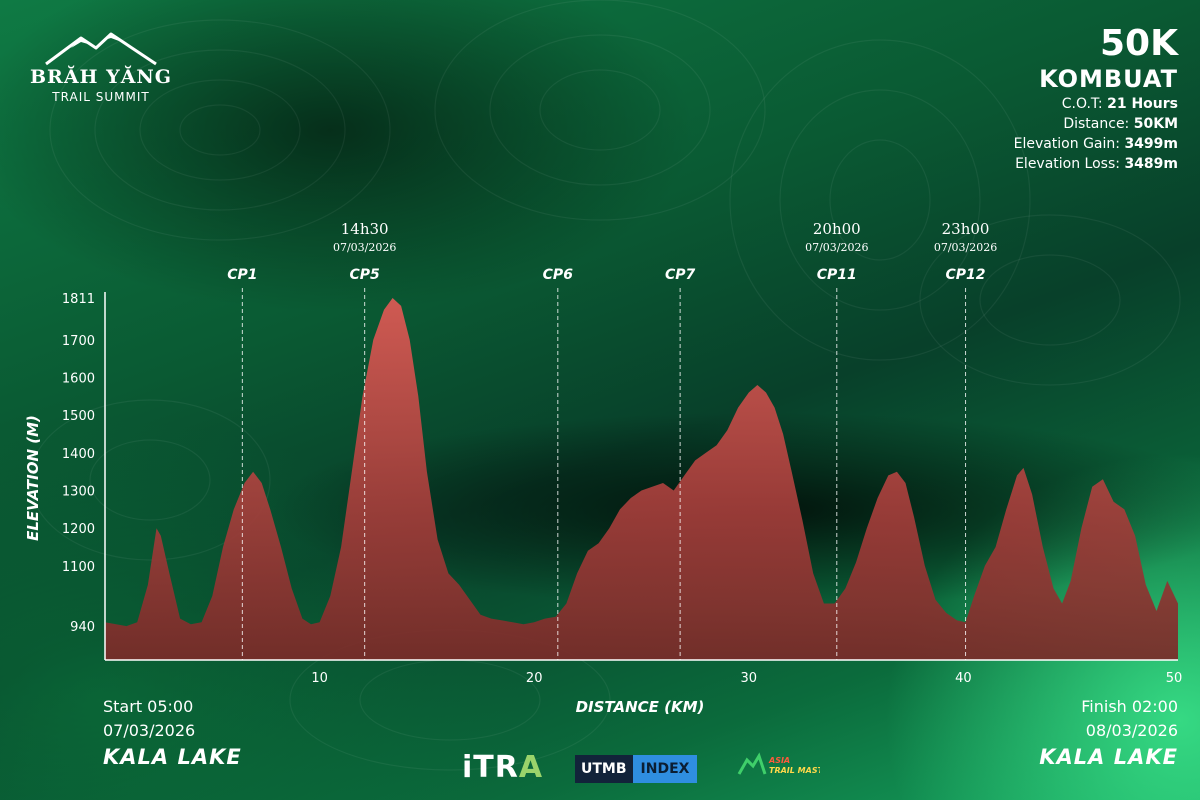  I want to click on race-name: KOMBUAT, so click(1108, 79).